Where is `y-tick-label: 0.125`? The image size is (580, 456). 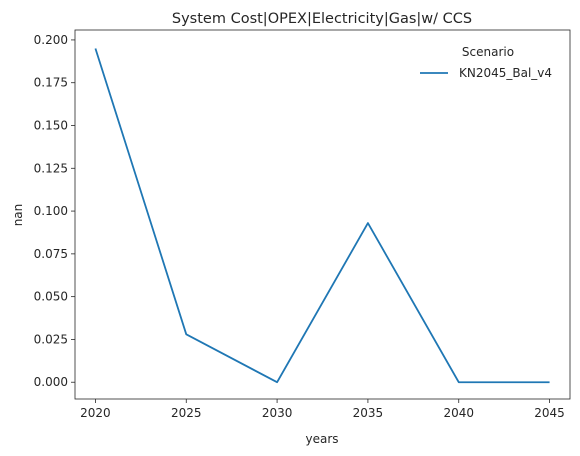 y-tick-label: 0.125 is located at coordinates (51, 168).